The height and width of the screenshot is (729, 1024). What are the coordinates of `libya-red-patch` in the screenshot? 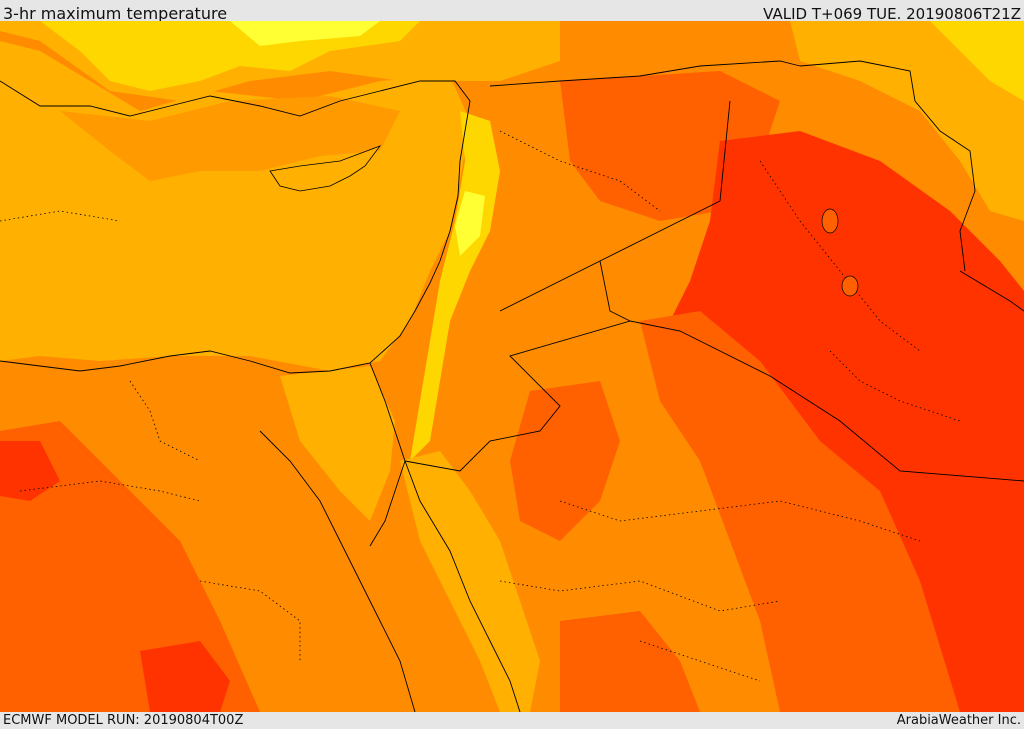 It's located at (30, 471).